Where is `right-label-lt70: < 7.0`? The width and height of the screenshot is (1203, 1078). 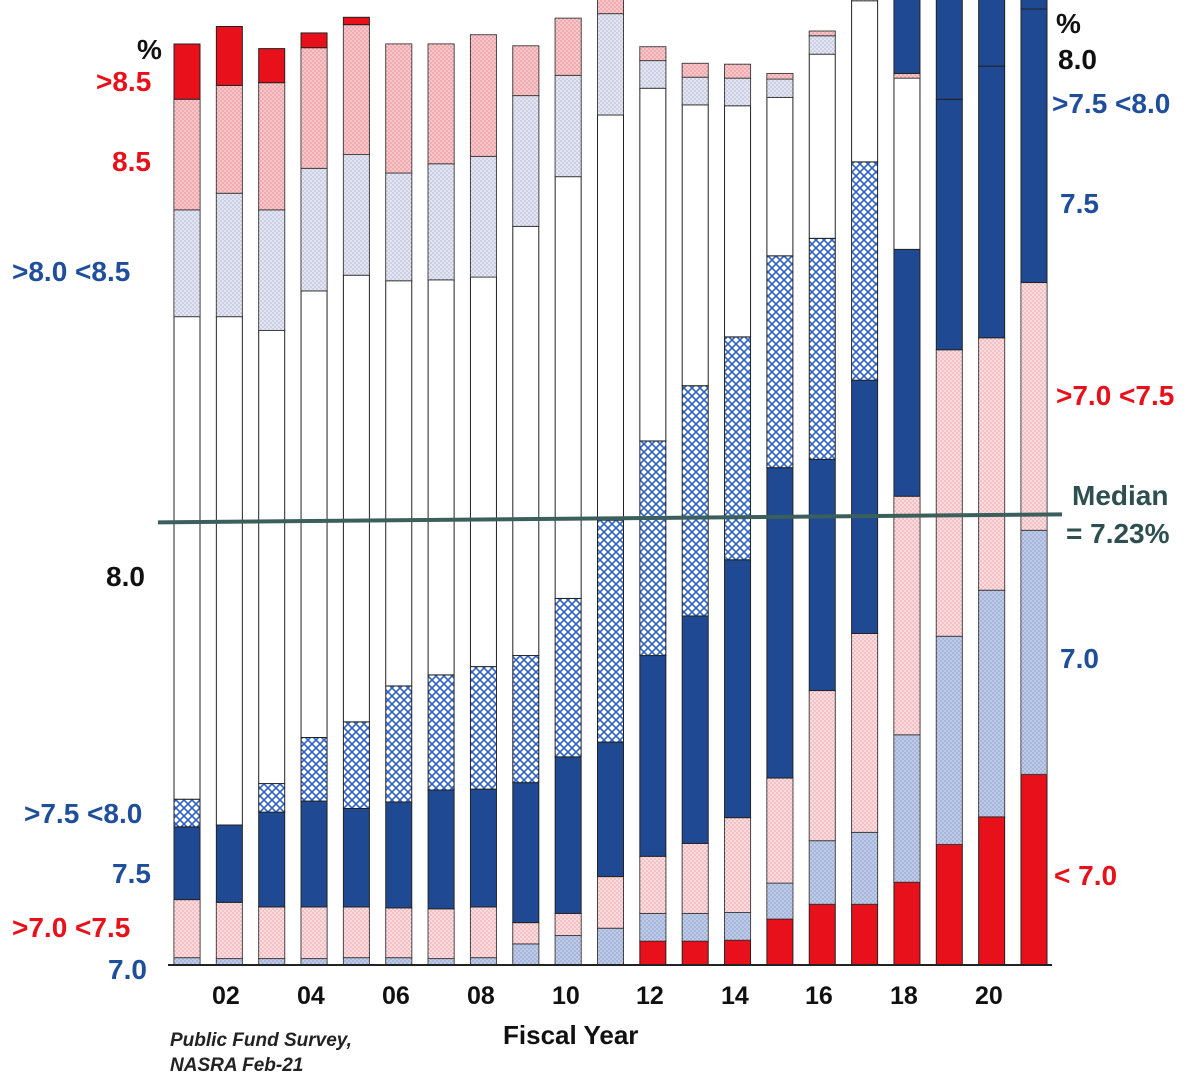
right-label-lt70: < 7.0 is located at coordinates (1086, 875).